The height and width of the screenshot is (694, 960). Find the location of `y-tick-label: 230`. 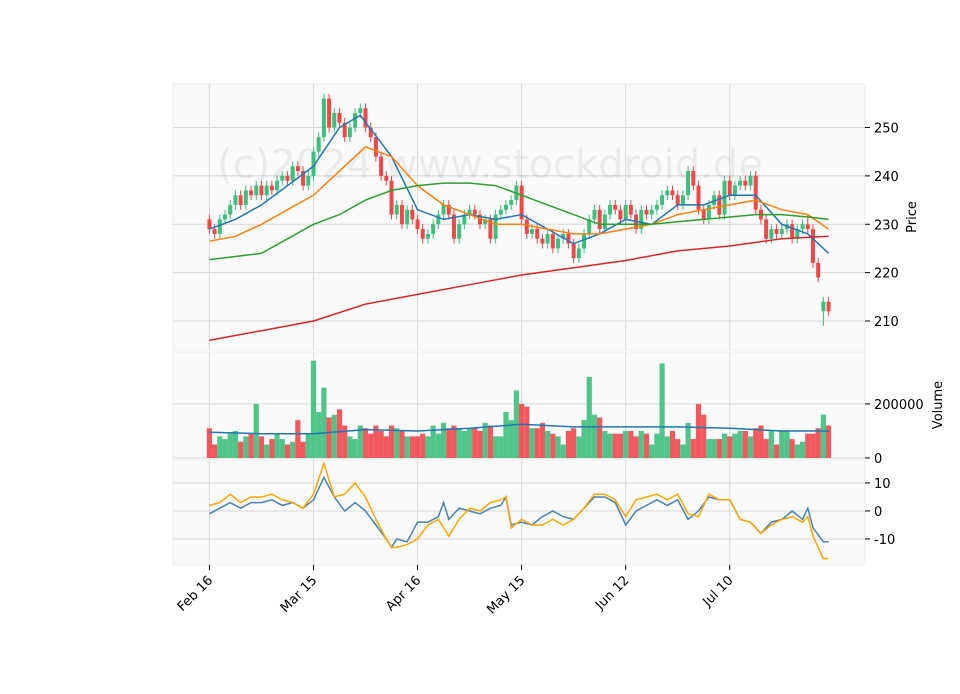

y-tick-label: 230 is located at coordinates (886, 225).